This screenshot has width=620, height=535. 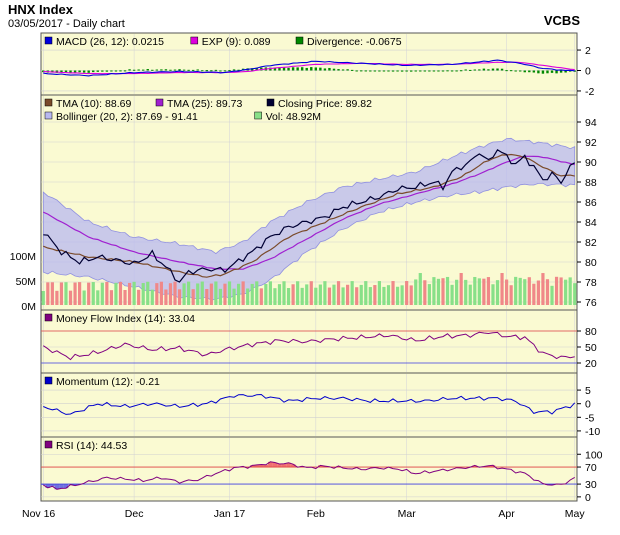 I want to click on x-tick-label: Mar, so click(x=407, y=514).